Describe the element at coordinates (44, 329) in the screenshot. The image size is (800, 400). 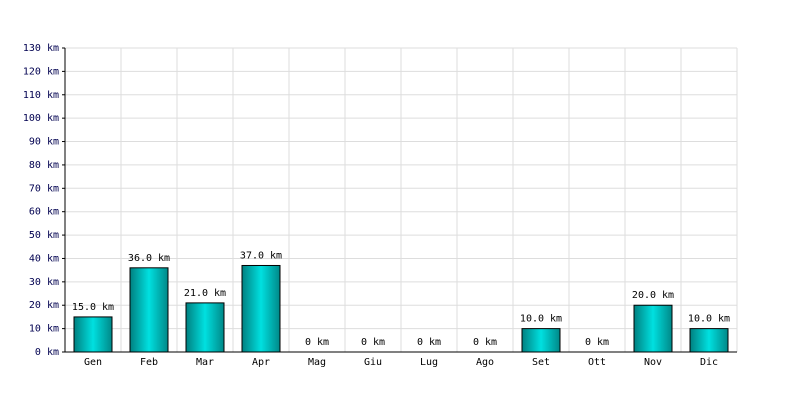
I see `y-tick-label: 10 km` at that location.